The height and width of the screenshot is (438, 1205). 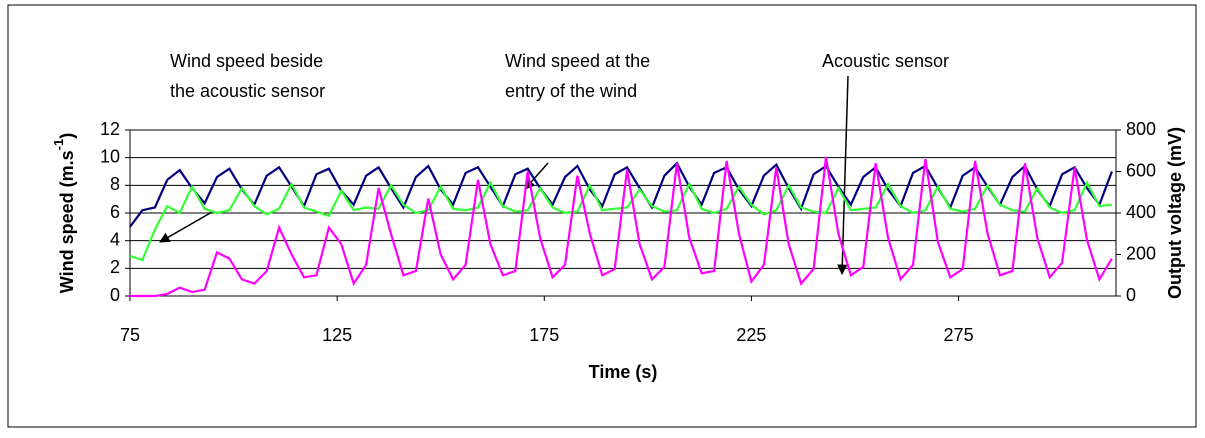 I want to click on annotation: Acoustic sensor, so click(x=885, y=61).